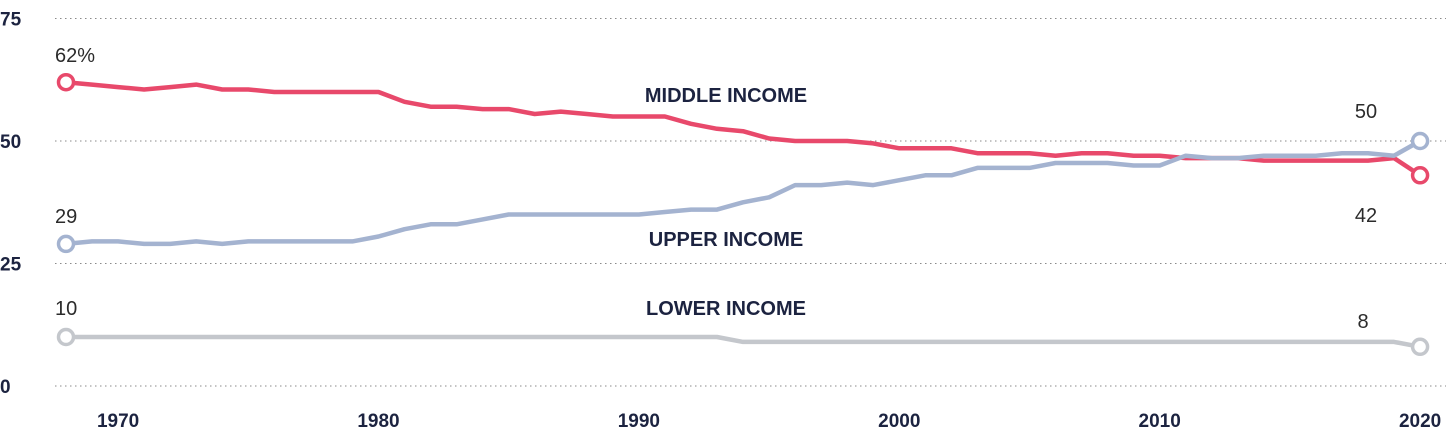 This screenshot has height=440, width=1456. Describe the element at coordinates (743, 342) in the screenshot. I see `series-line-lower-income` at that location.